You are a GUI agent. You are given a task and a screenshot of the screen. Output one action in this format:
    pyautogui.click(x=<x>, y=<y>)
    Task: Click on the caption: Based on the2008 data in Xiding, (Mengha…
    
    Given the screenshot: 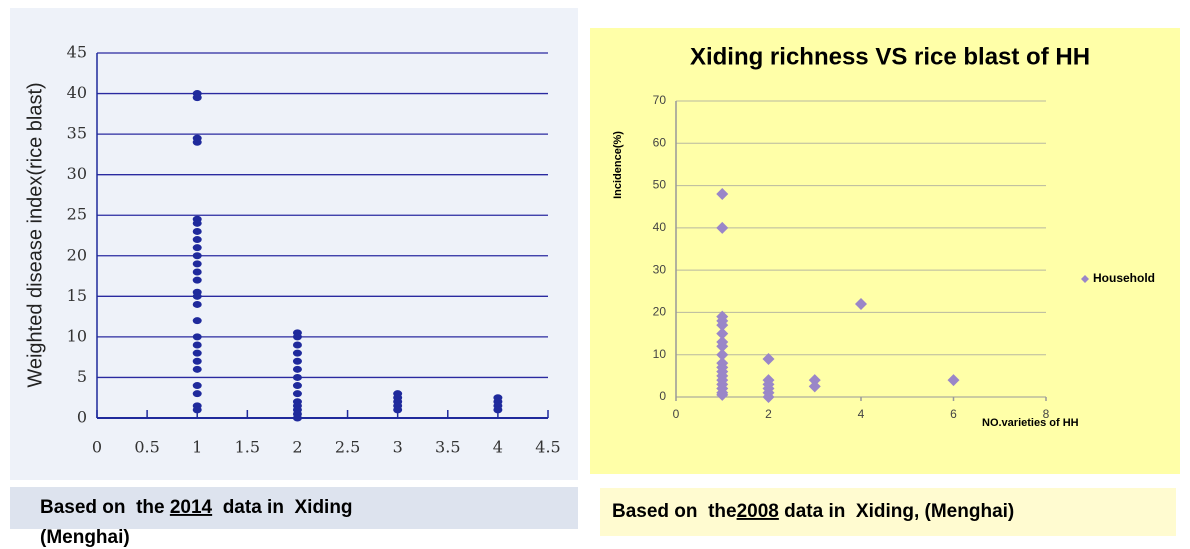 What is the action you would take?
    pyautogui.click(x=813, y=511)
    